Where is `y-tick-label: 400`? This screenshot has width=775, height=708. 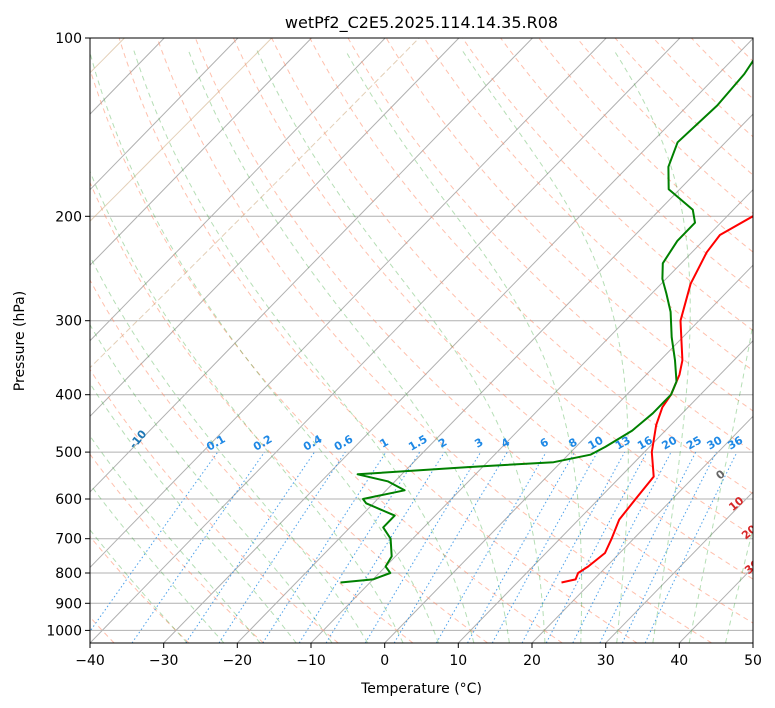 y-tick-label: 400 is located at coordinates (68, 396).